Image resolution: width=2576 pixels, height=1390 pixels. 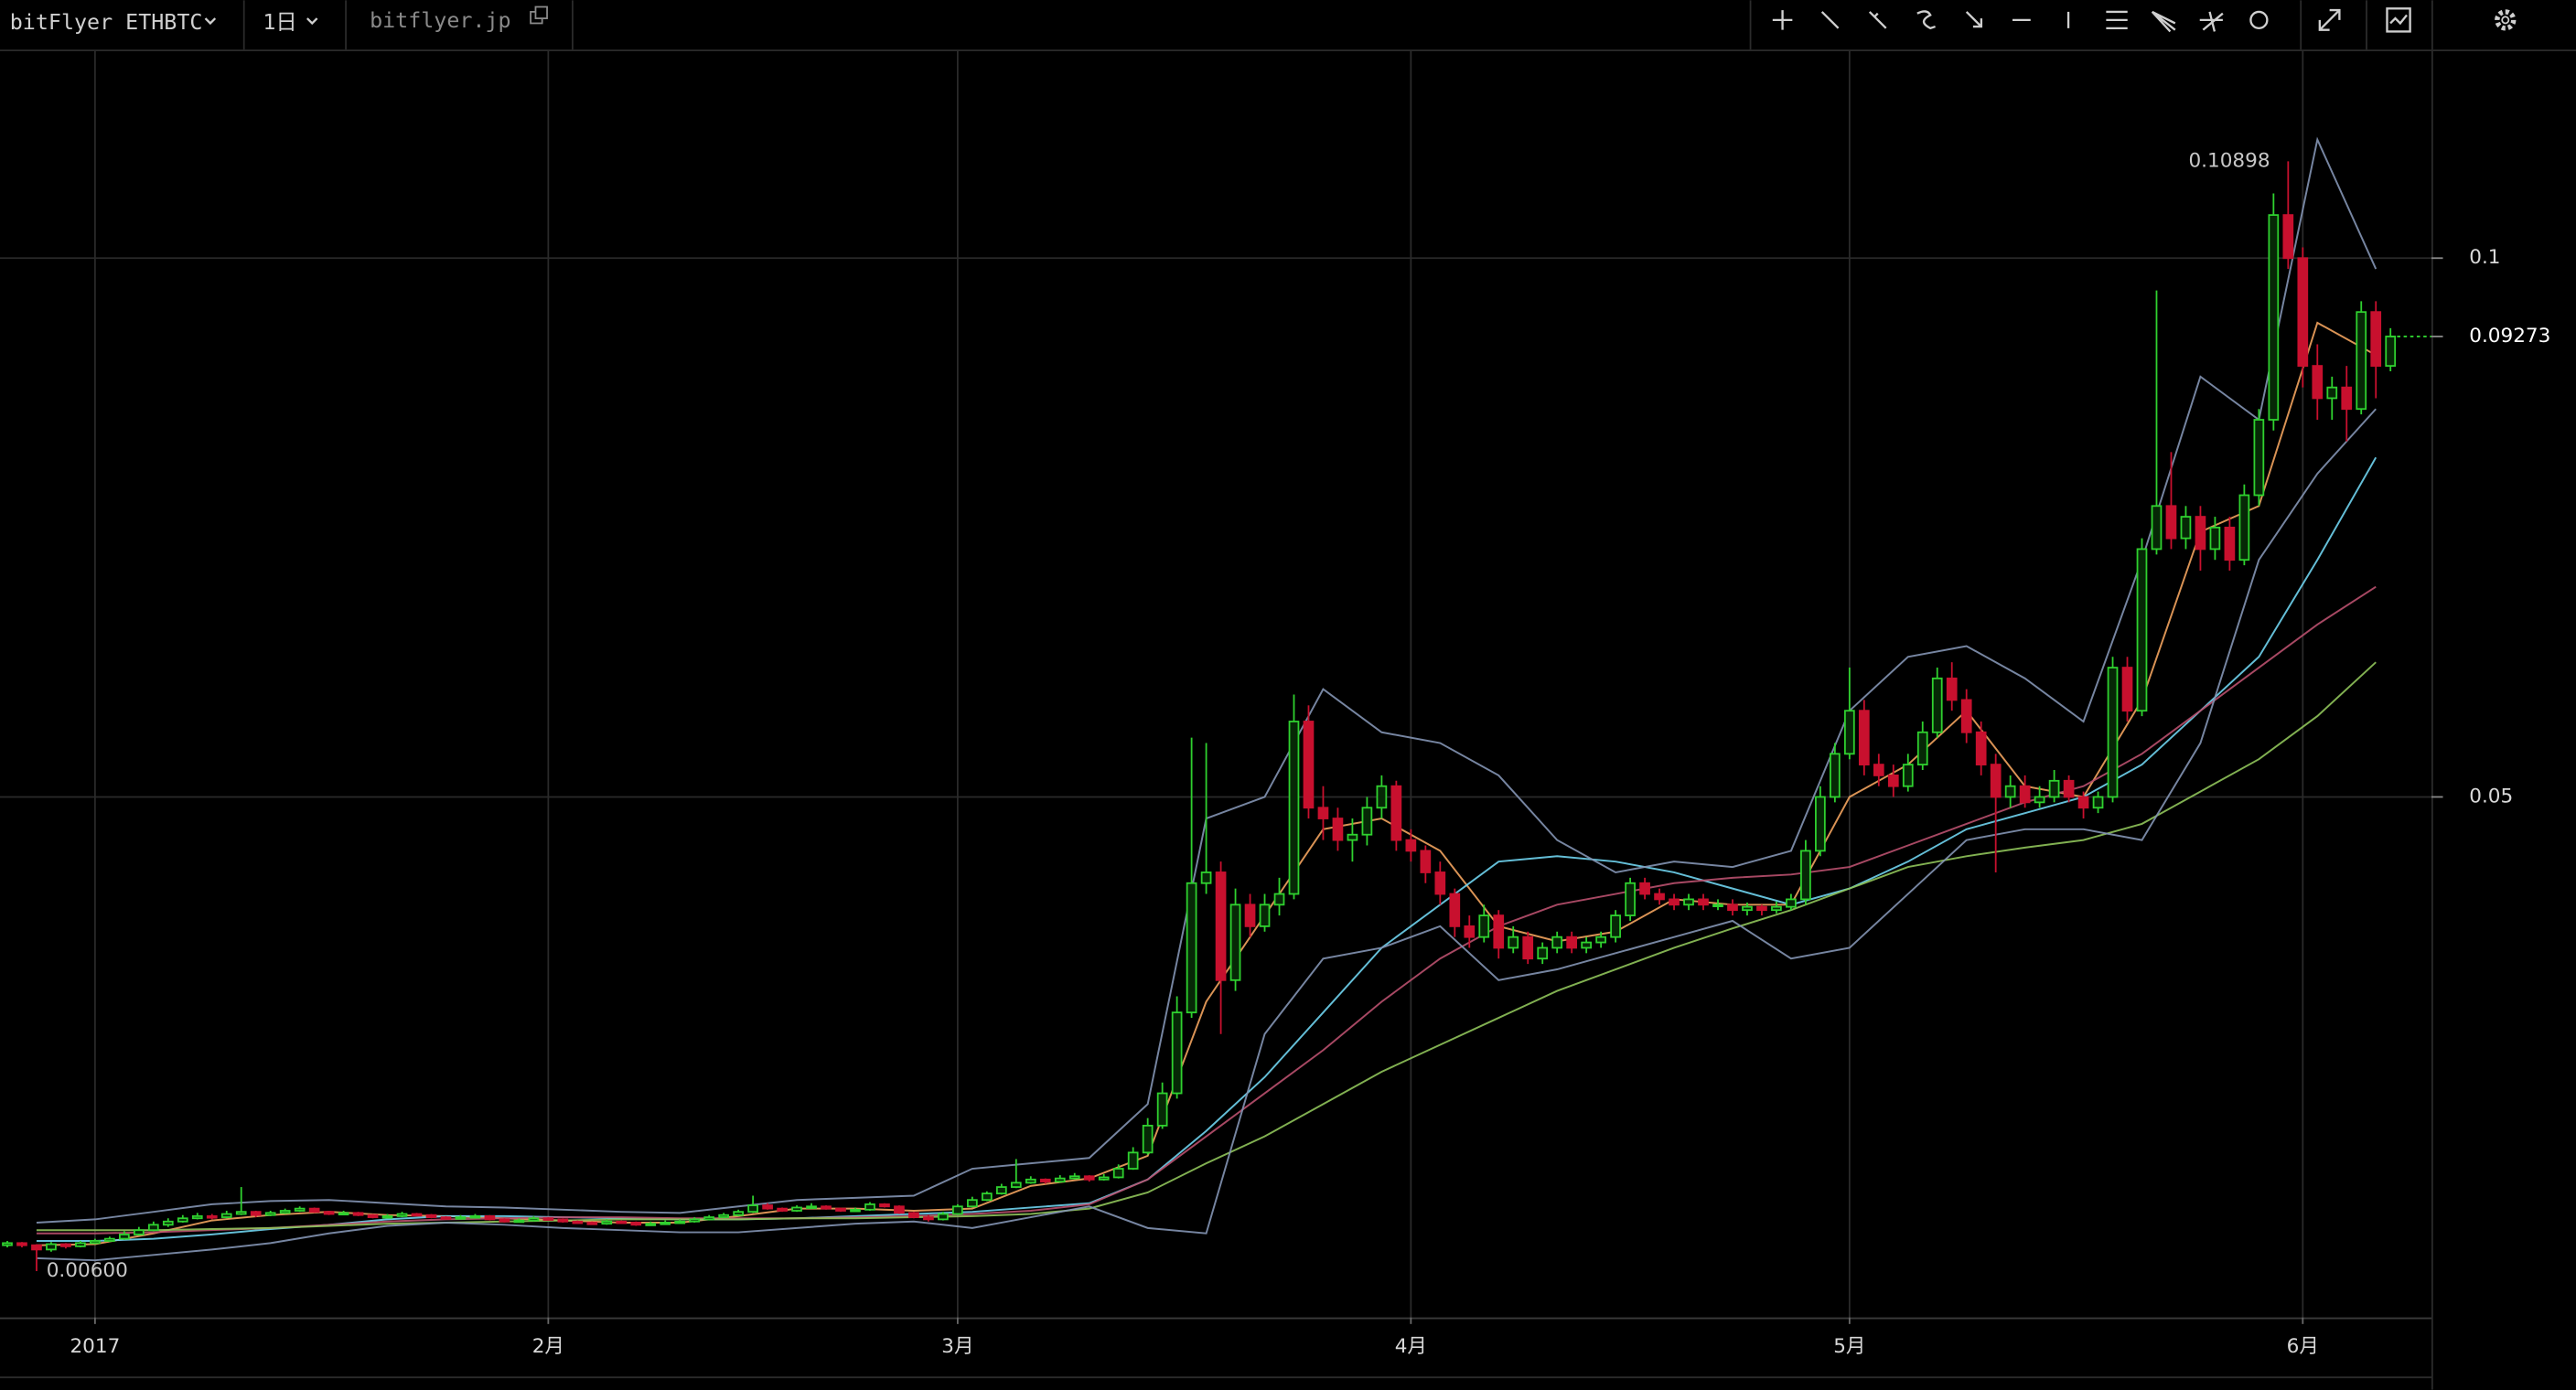 What do you see at coordinates (2509, 337) in the screenshot?
I see `last-price-label: 0.09273` at bounding box center [2509, 337].